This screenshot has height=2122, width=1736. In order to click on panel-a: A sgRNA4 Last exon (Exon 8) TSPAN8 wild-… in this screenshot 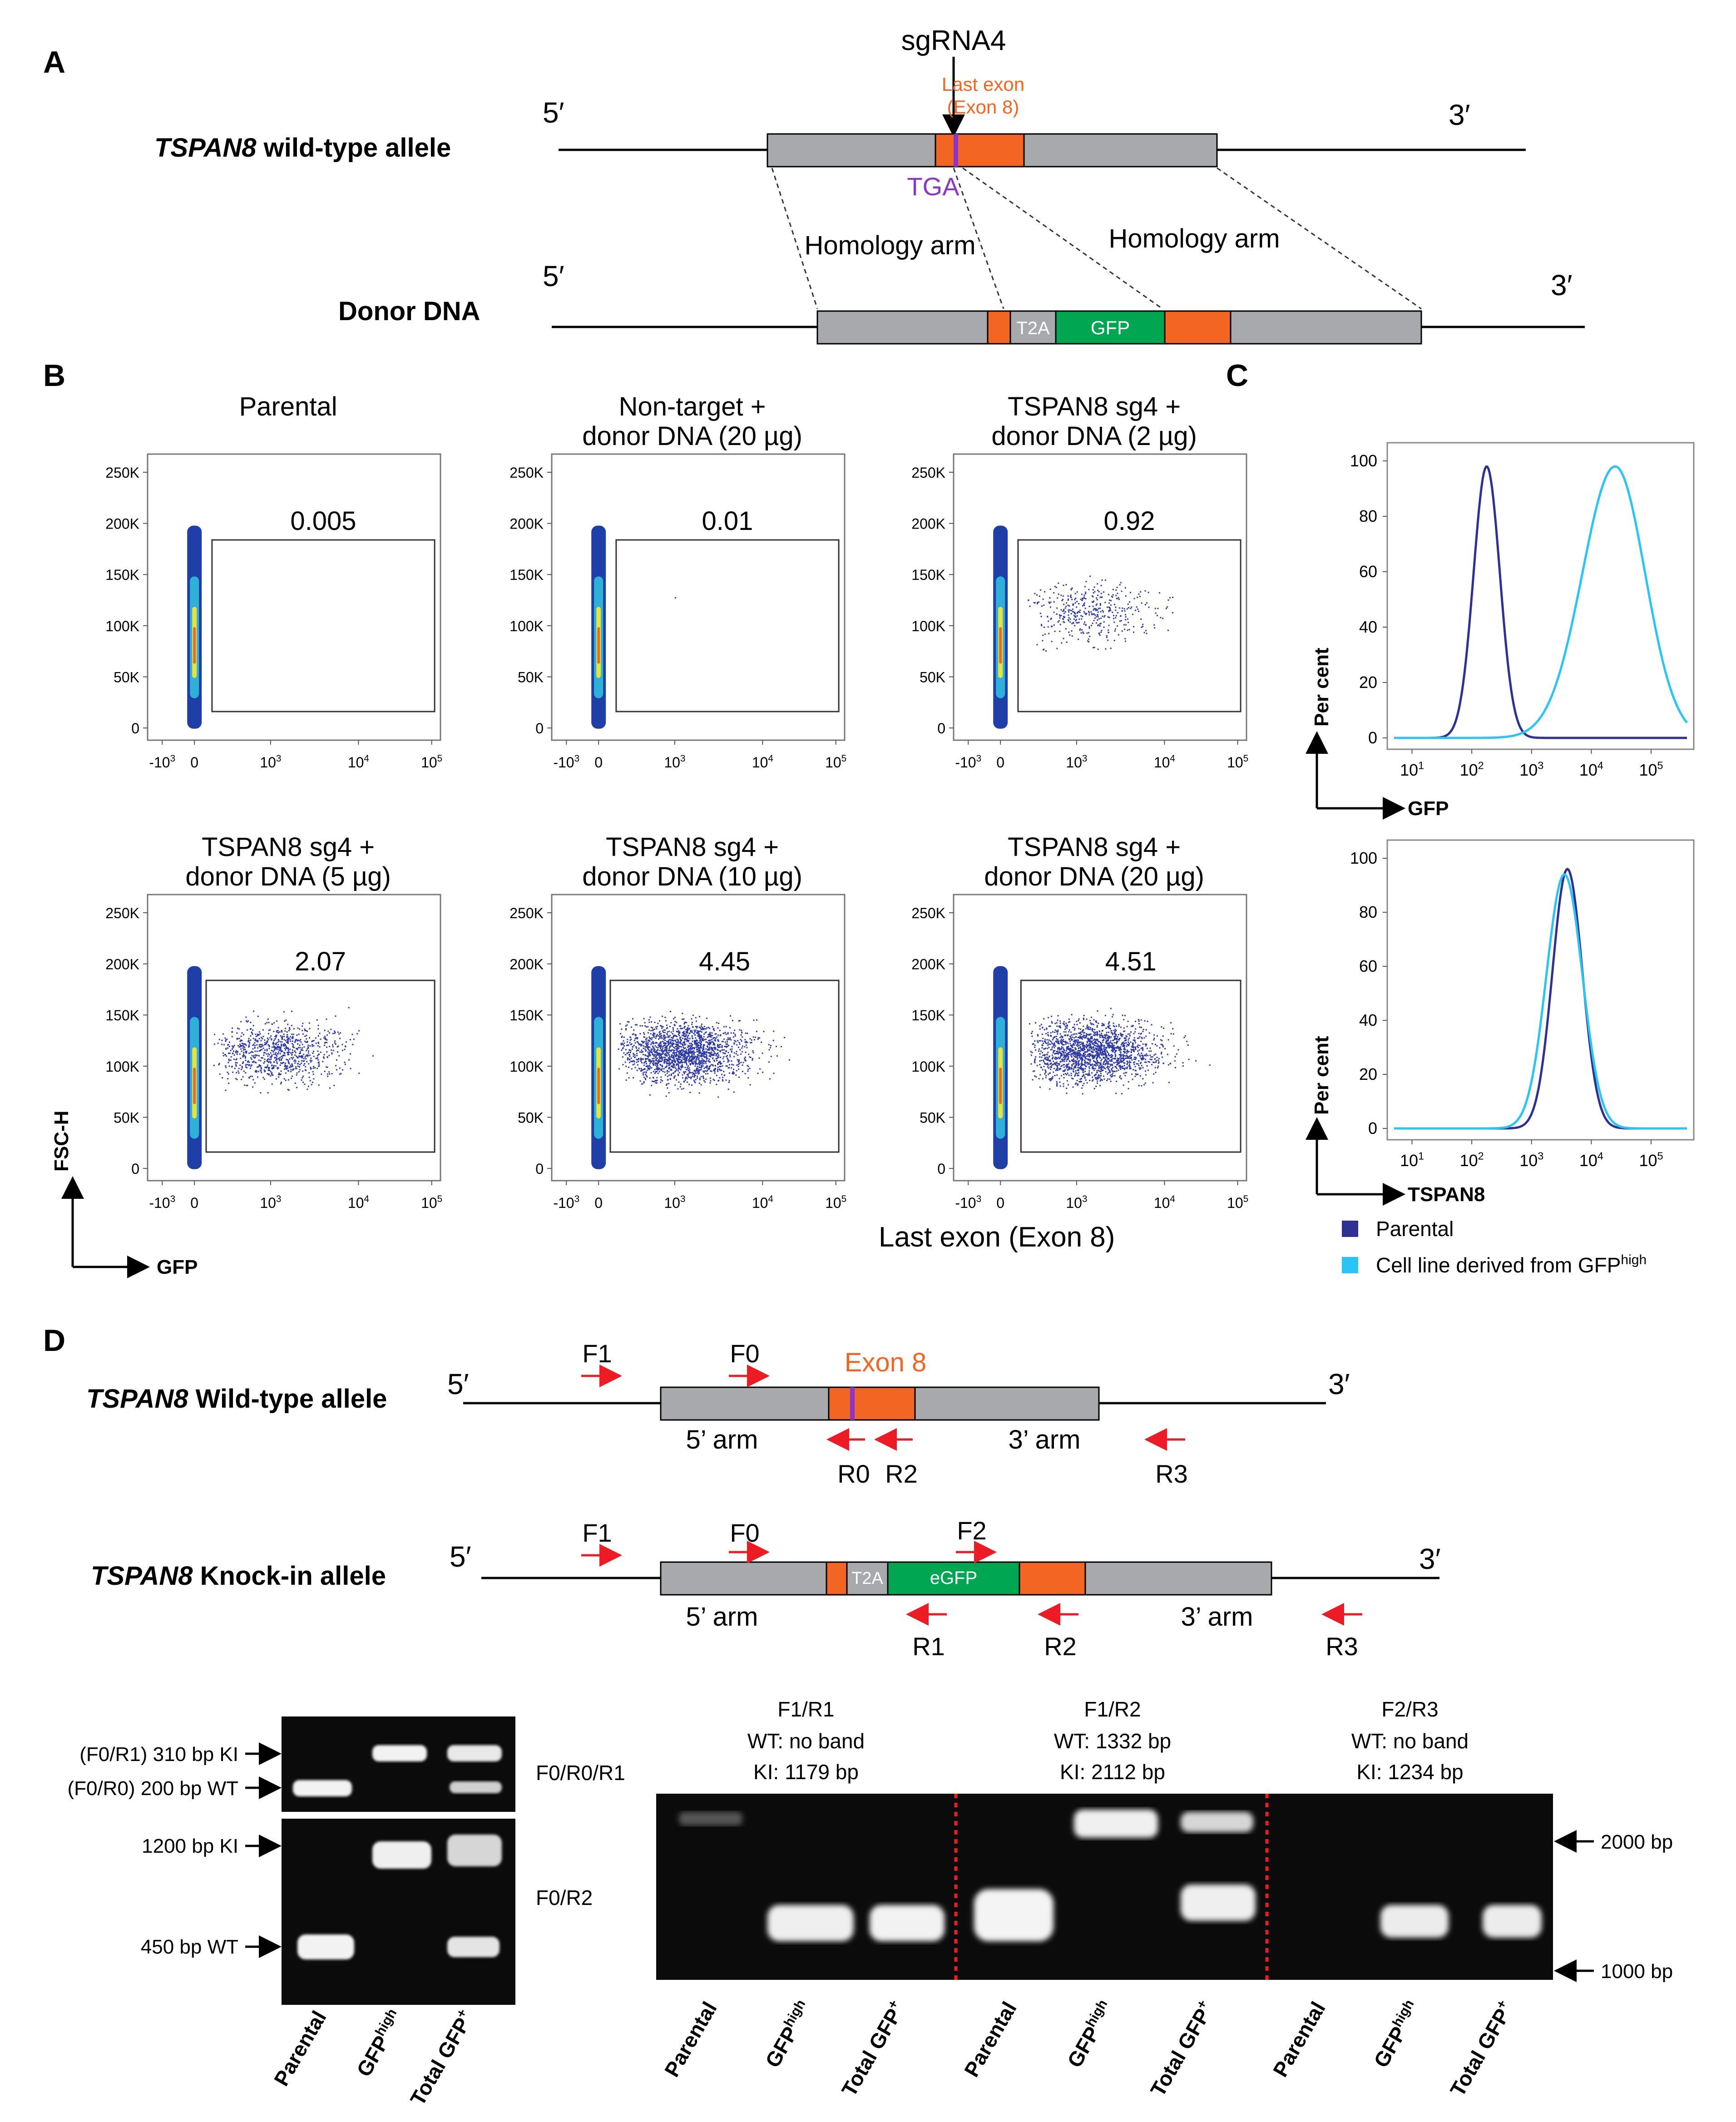, I will do `click(814, 185)`.